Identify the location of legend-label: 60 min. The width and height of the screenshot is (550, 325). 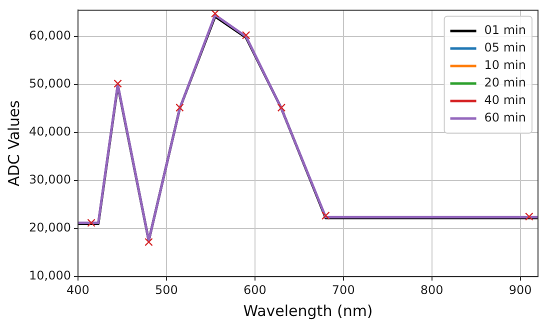
(505, 117).